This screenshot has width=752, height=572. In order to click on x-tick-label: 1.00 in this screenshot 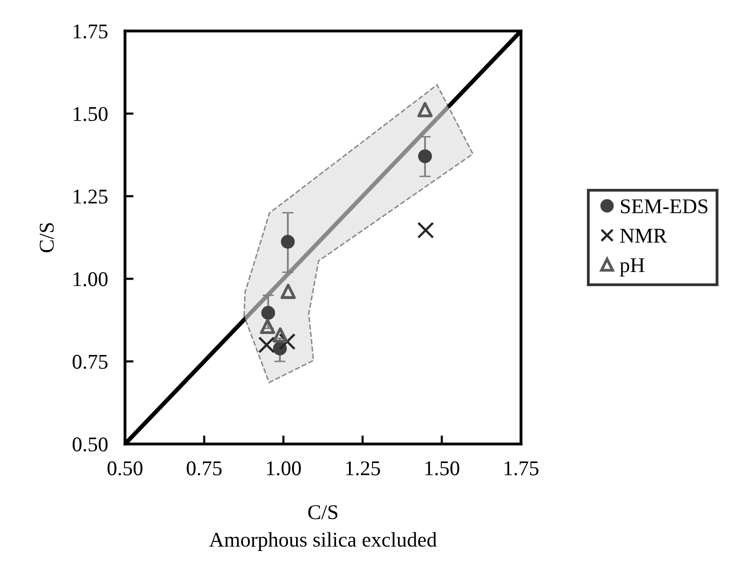, I will do `click(284, 468)`.